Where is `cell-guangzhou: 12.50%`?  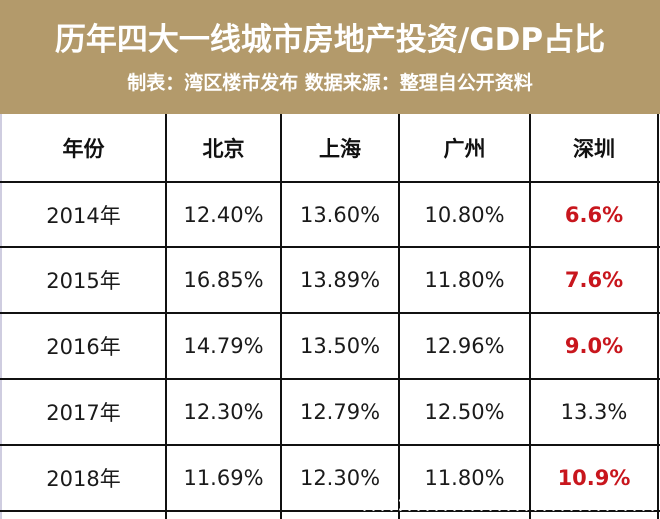 cell-guangzhou: 12.50% is located at coordinates (464, 412).